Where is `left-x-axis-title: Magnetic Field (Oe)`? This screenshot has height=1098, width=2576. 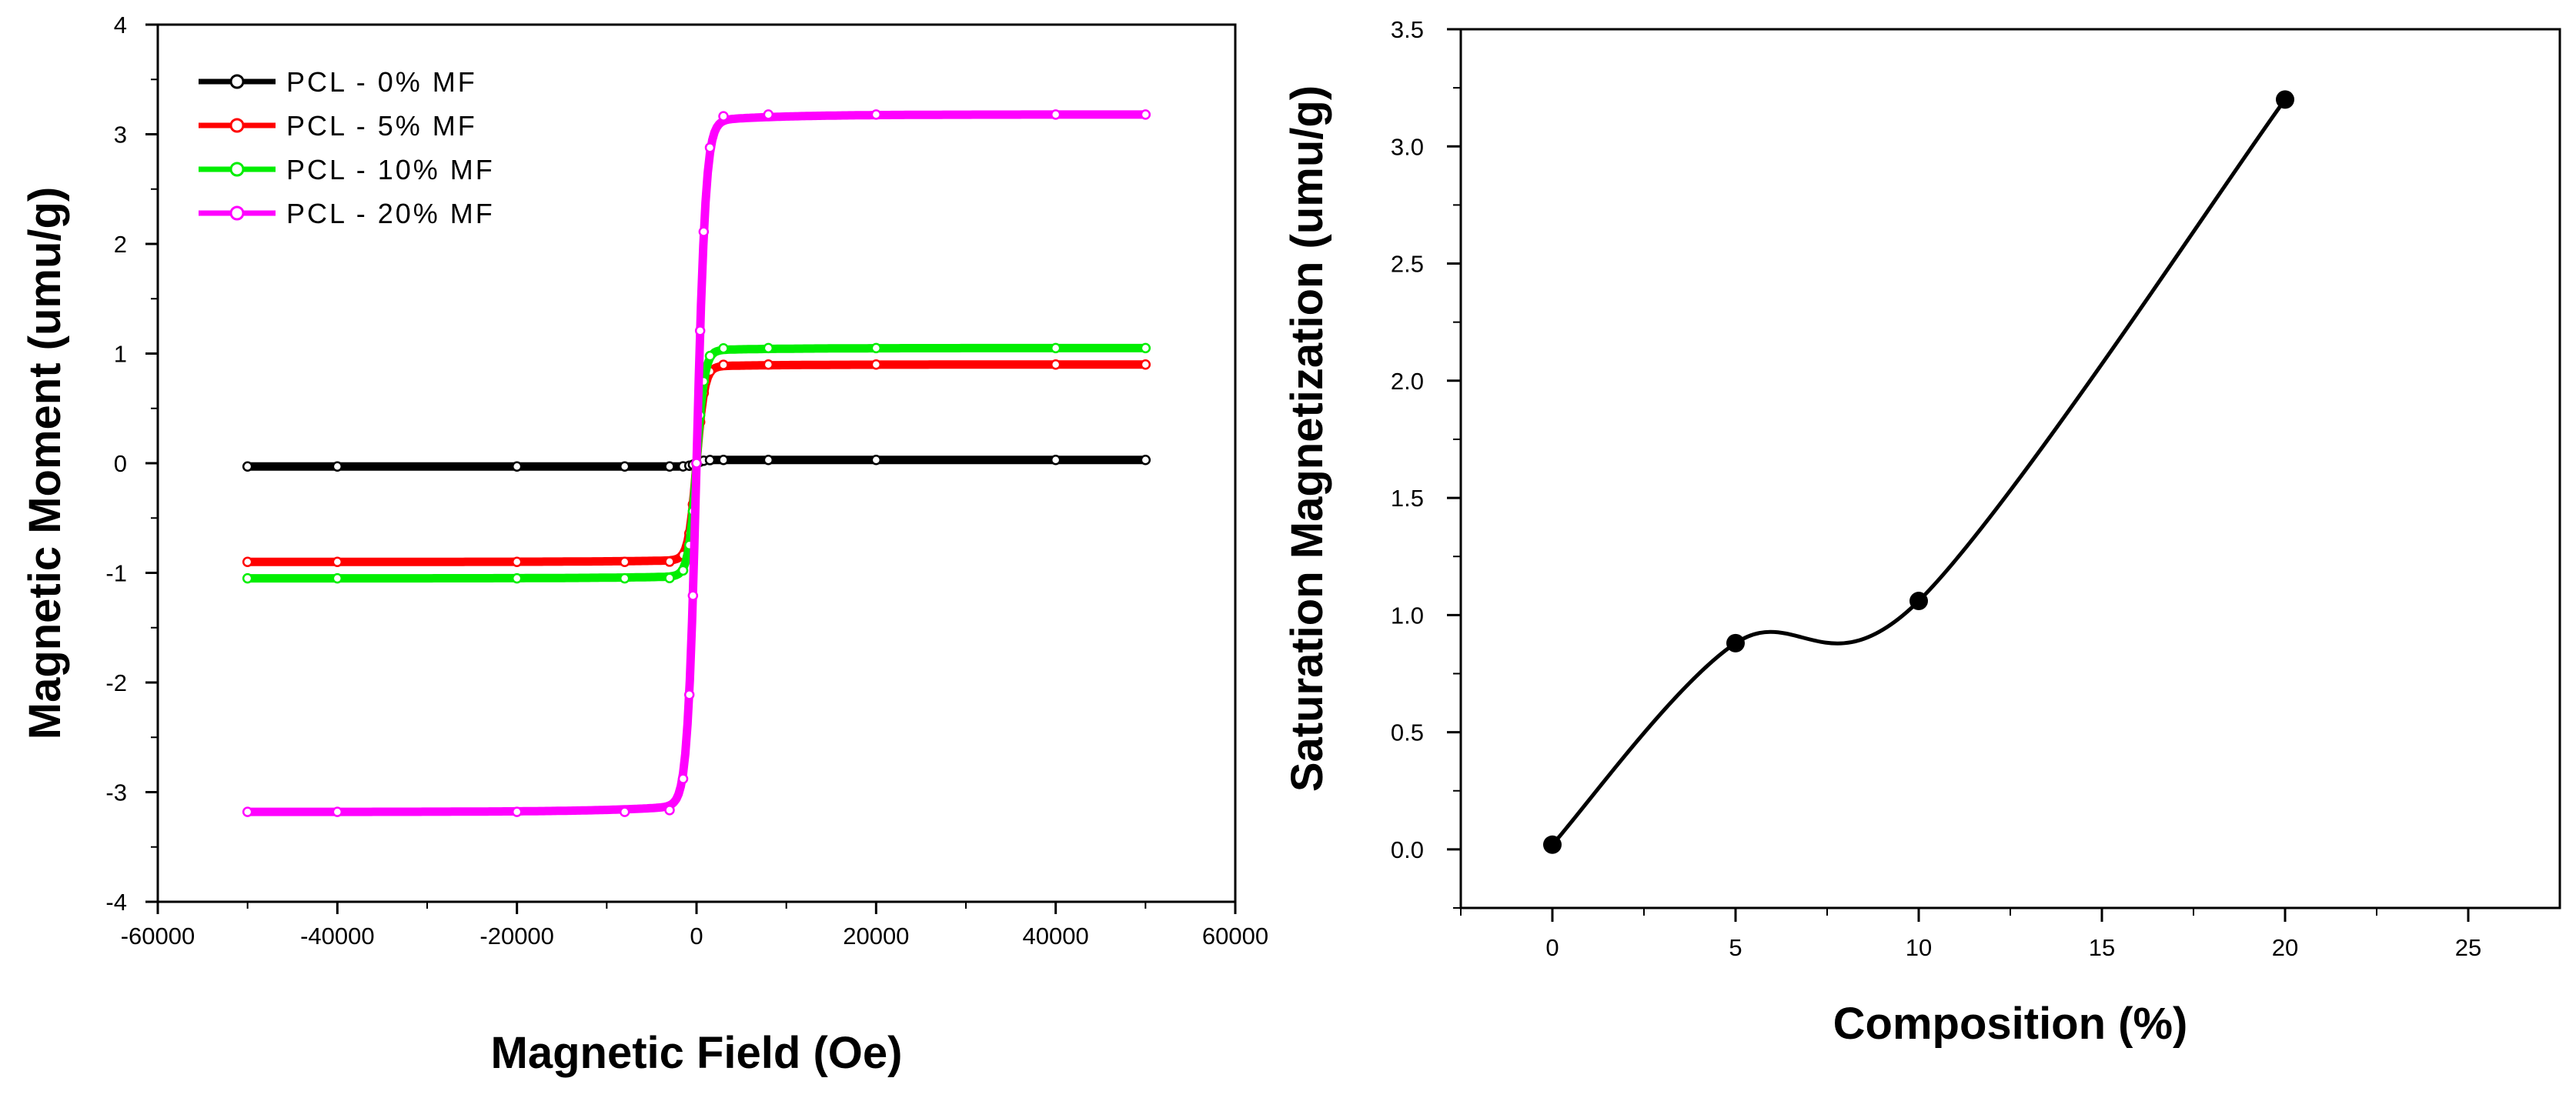 left-x-axis-title: Magnetic Field (Oe) is located at coordinates (697, 1053).